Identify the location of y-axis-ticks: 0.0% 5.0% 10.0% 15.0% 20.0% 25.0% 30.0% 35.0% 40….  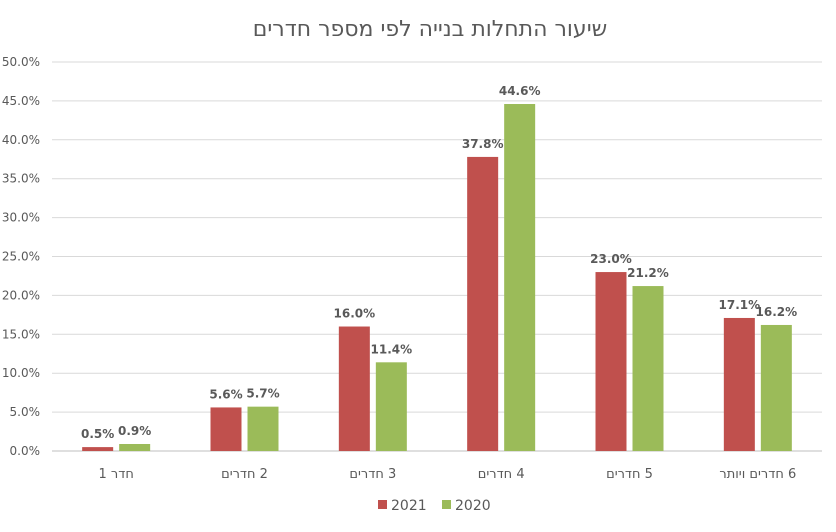
(21, 256).